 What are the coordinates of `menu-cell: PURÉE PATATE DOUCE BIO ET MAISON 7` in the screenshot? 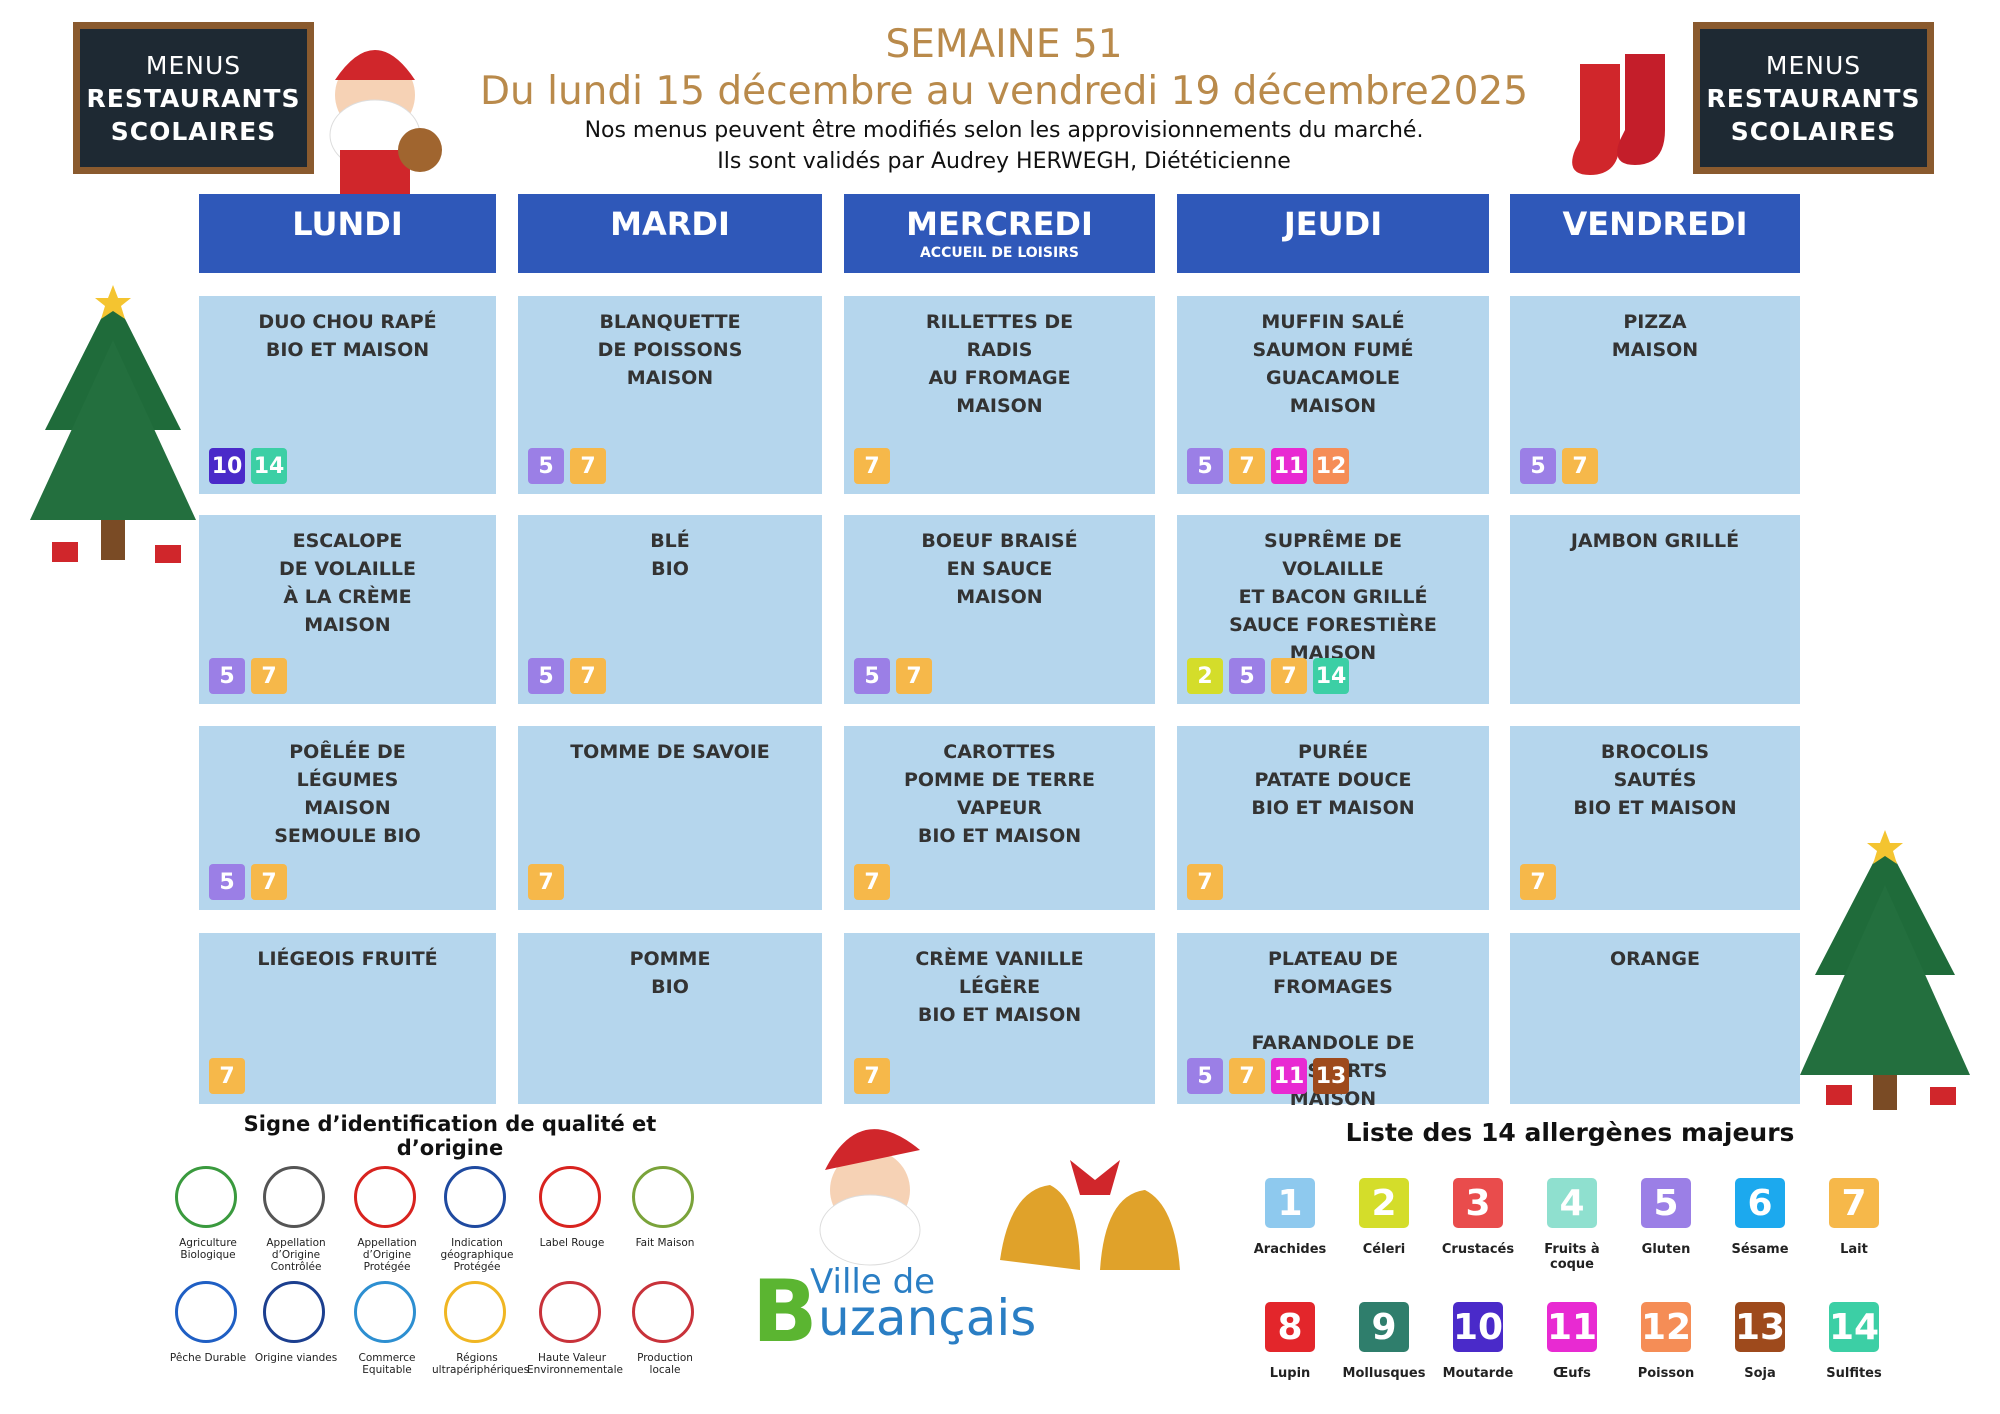 It's located at (1333, 818).